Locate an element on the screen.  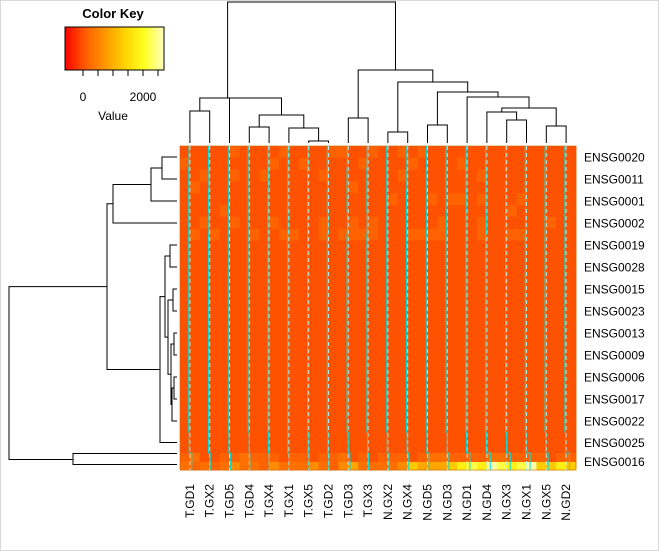
column-label: T.GD2 is located at coordinates (329, 501).